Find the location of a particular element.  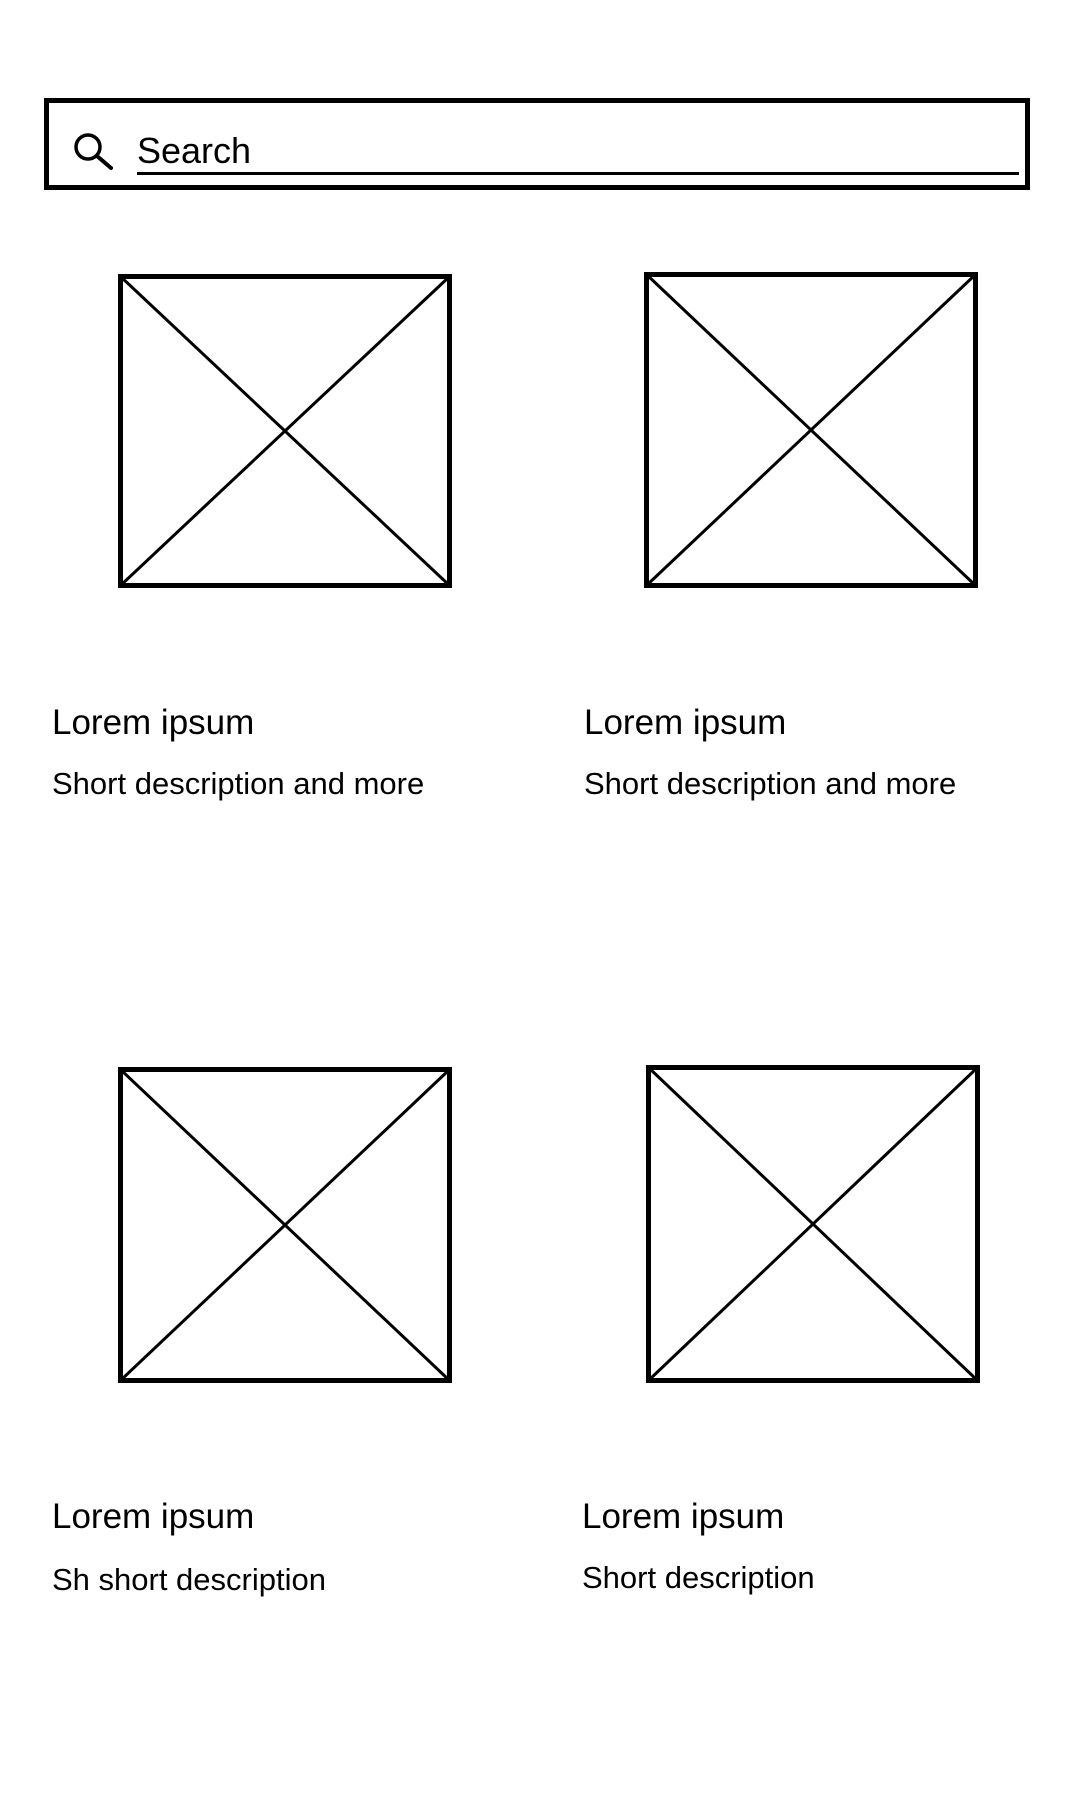

card-description: Sh short description is located at coordinates (189, 1579).